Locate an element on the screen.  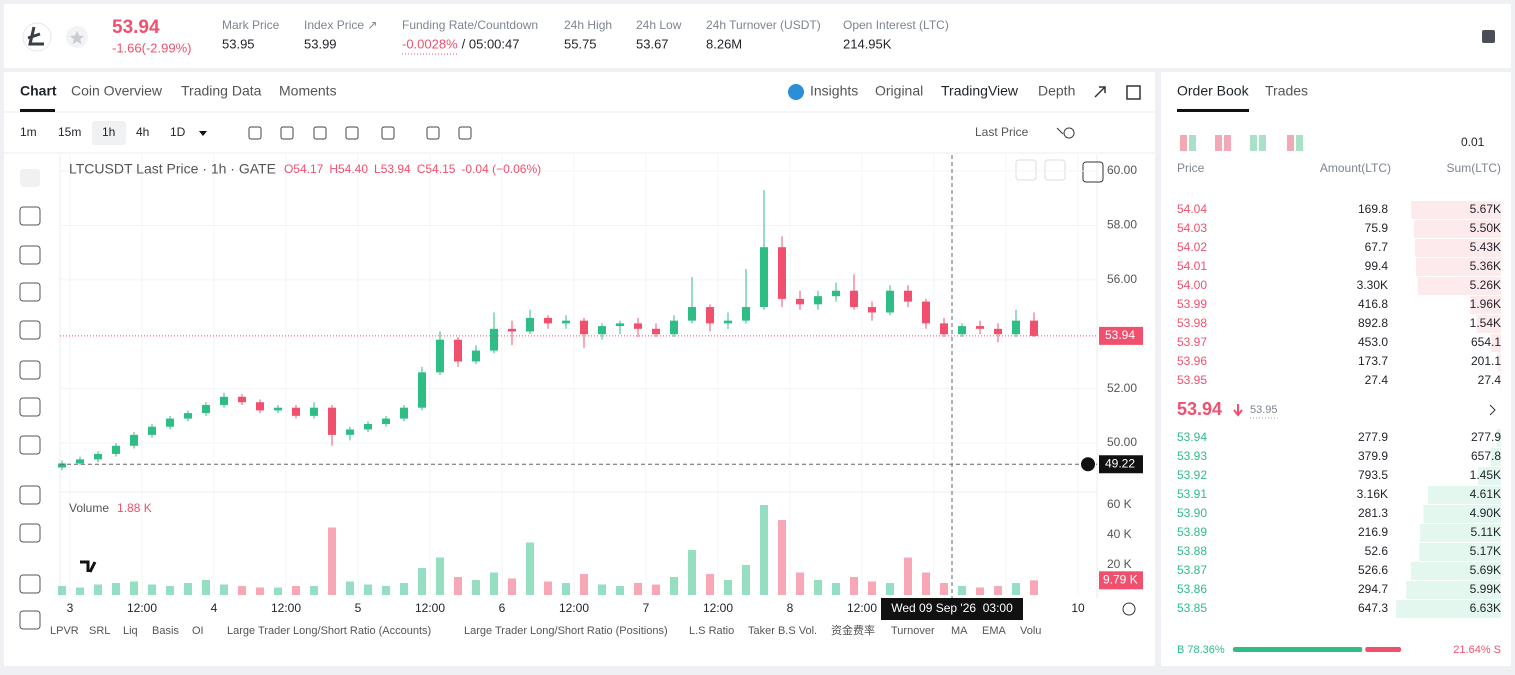
last-volume-label: 9.79 K is located at coordinates (1120, 579).